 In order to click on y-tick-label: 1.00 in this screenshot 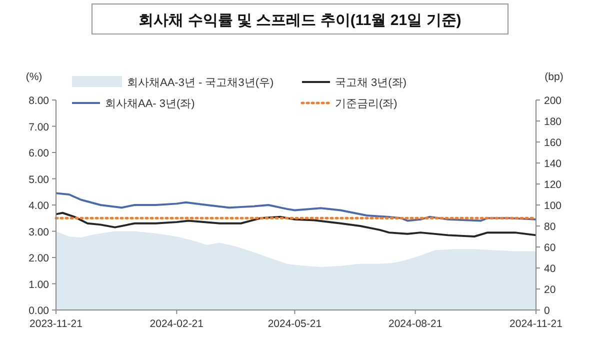, I will do `click(39, 284)`.